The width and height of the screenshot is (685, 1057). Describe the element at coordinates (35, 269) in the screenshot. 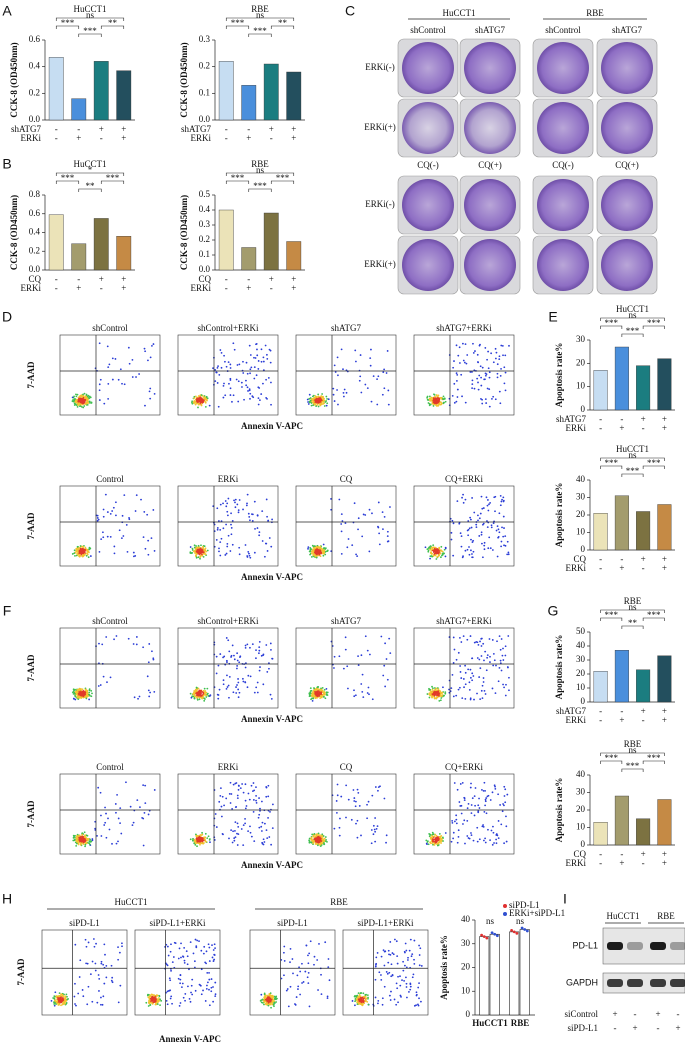

I see `y-tick-label: 0.0` at that location.